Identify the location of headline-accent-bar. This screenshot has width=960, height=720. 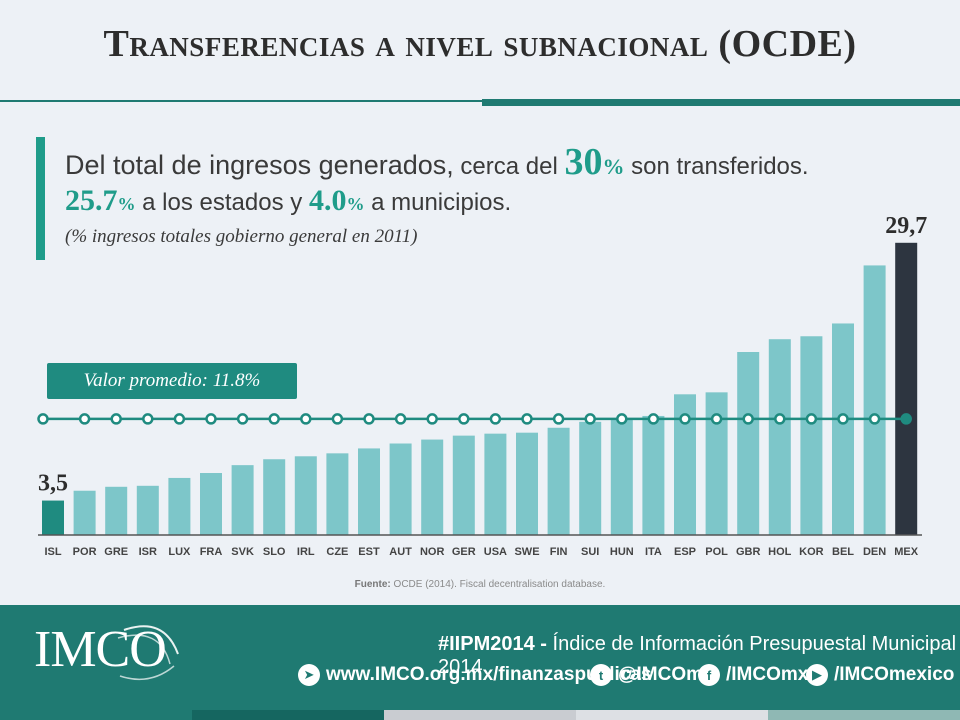
(40, 198).